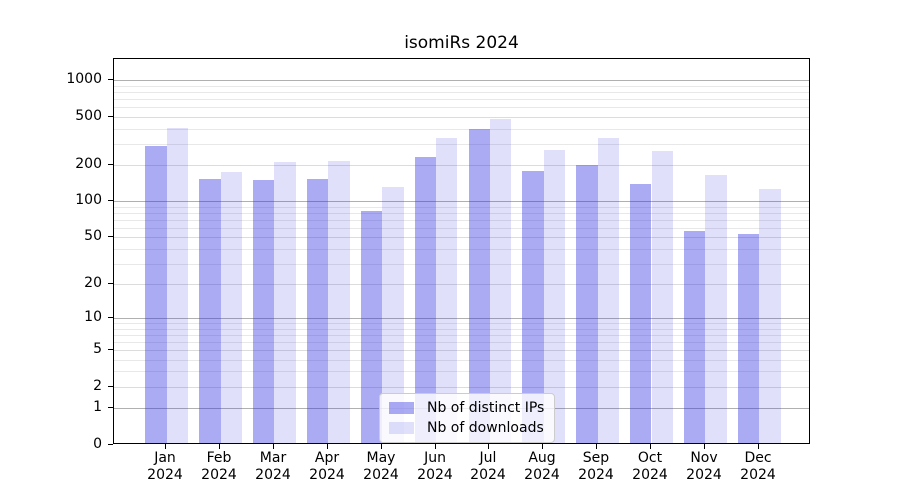 This screenshot has height=500, width=900. I want to click on bar-feb-downloads, so click(231, 307).